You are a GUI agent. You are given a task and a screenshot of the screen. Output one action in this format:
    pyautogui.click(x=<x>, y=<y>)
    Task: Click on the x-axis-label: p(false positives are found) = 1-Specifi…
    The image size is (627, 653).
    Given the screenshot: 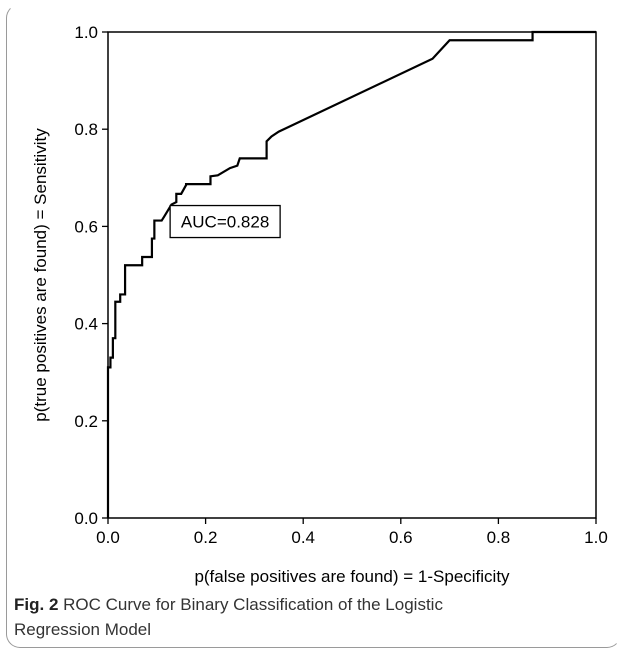 What is the action you would take?
    pyautogui.click(x=352, y=576)
    